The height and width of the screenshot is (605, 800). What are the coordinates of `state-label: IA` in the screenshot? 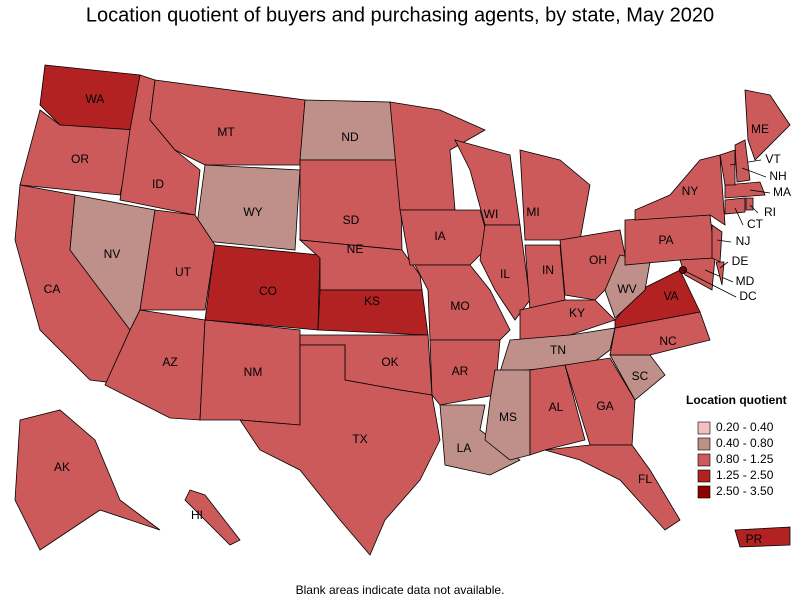 It's located at (439, 236).